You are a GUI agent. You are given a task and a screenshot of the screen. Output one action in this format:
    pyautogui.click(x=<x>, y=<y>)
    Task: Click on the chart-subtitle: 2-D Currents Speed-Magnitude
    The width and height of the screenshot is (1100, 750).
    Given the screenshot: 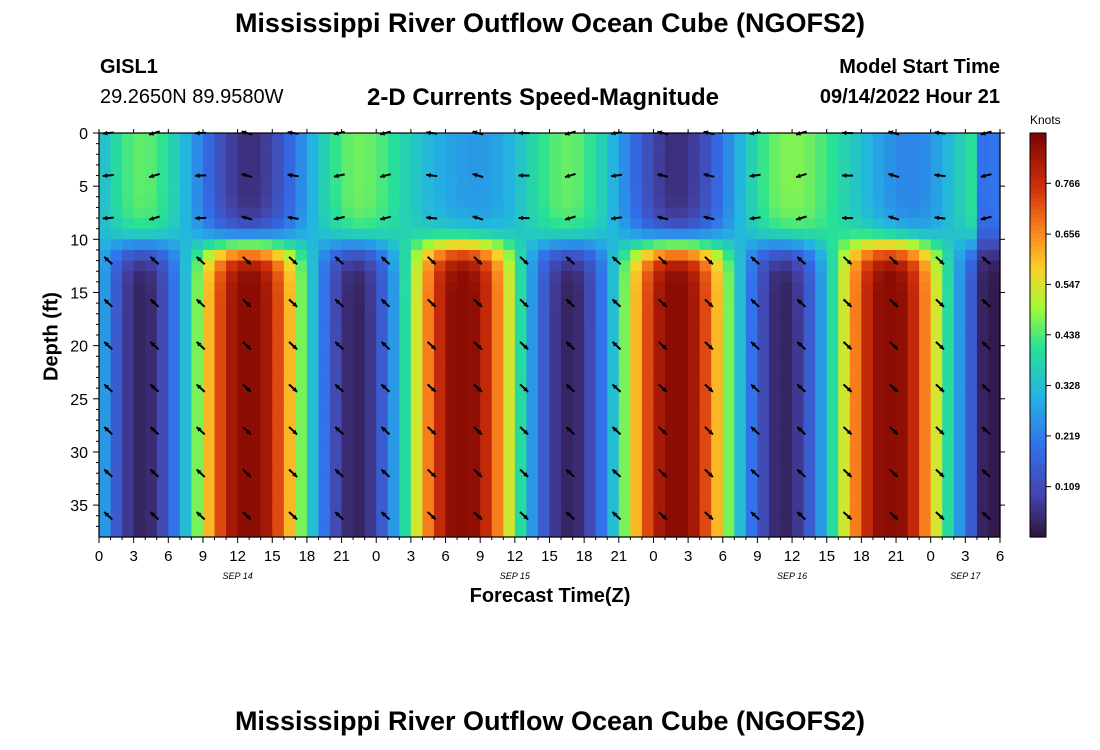 What is the action you would take?
    pyautogui.click(x=543, y=97)
    